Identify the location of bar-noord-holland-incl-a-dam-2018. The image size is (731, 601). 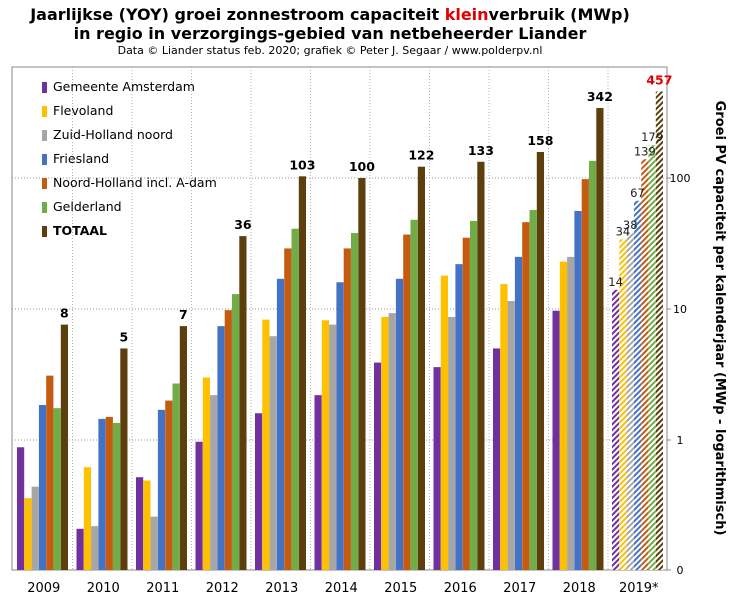
(585, 374).